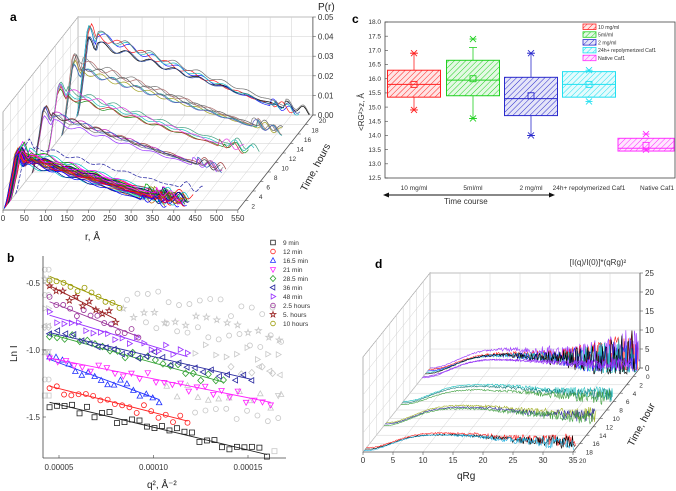  Describe the element at coordinates (466, 201) in the screenshot. I see `time-course-label: Time course` at that location.